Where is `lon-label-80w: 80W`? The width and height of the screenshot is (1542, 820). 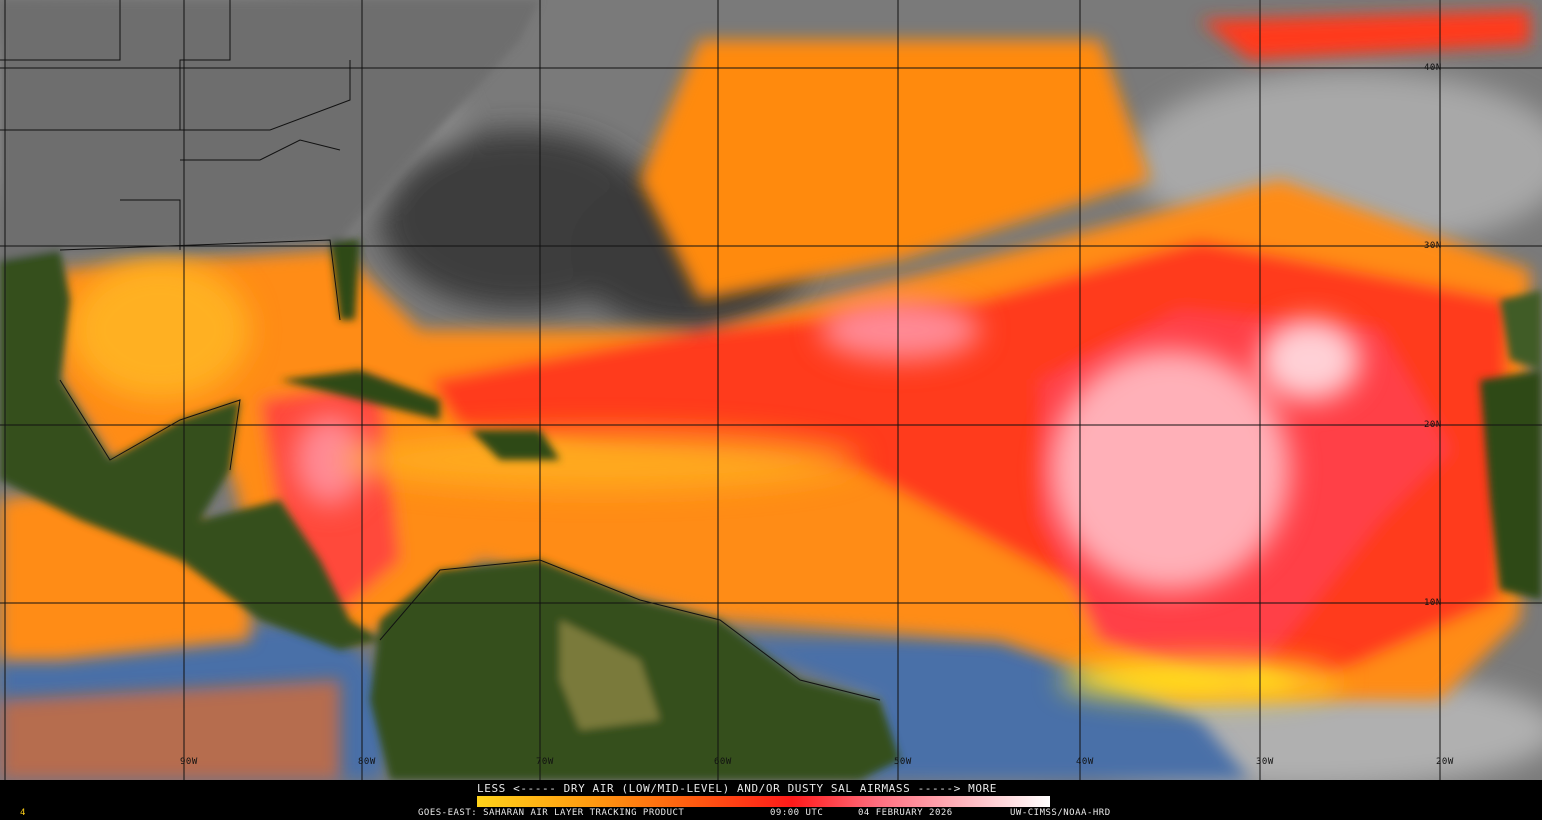
lon-label-80w: 80W is located at coordinates (367, 762).